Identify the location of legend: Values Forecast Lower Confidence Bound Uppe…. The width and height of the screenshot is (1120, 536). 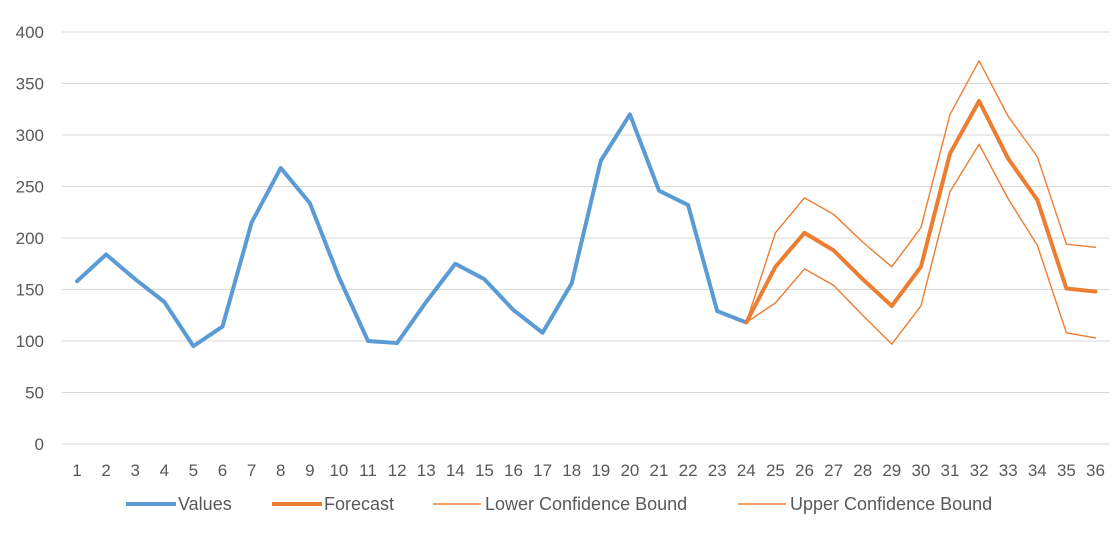
(559, 504).